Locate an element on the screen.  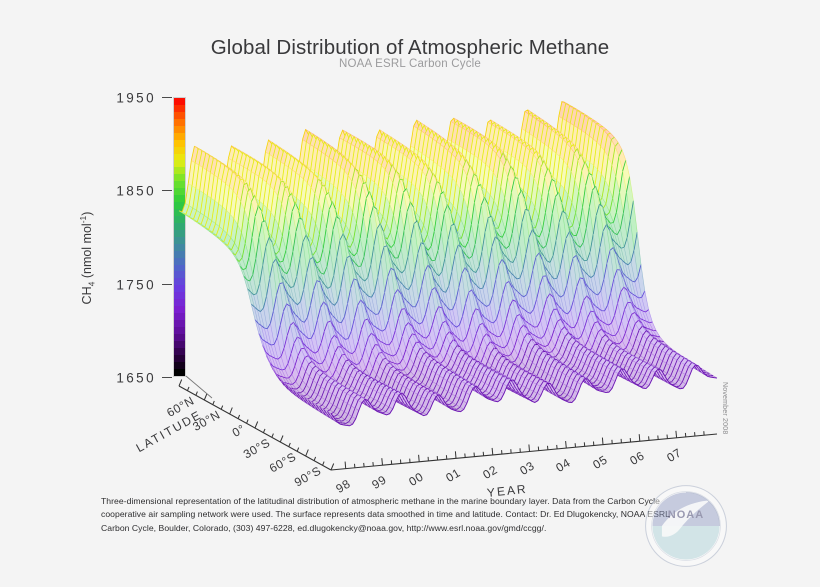
colorbar-tick-label: 1850 is located at coordinates (136, 191).